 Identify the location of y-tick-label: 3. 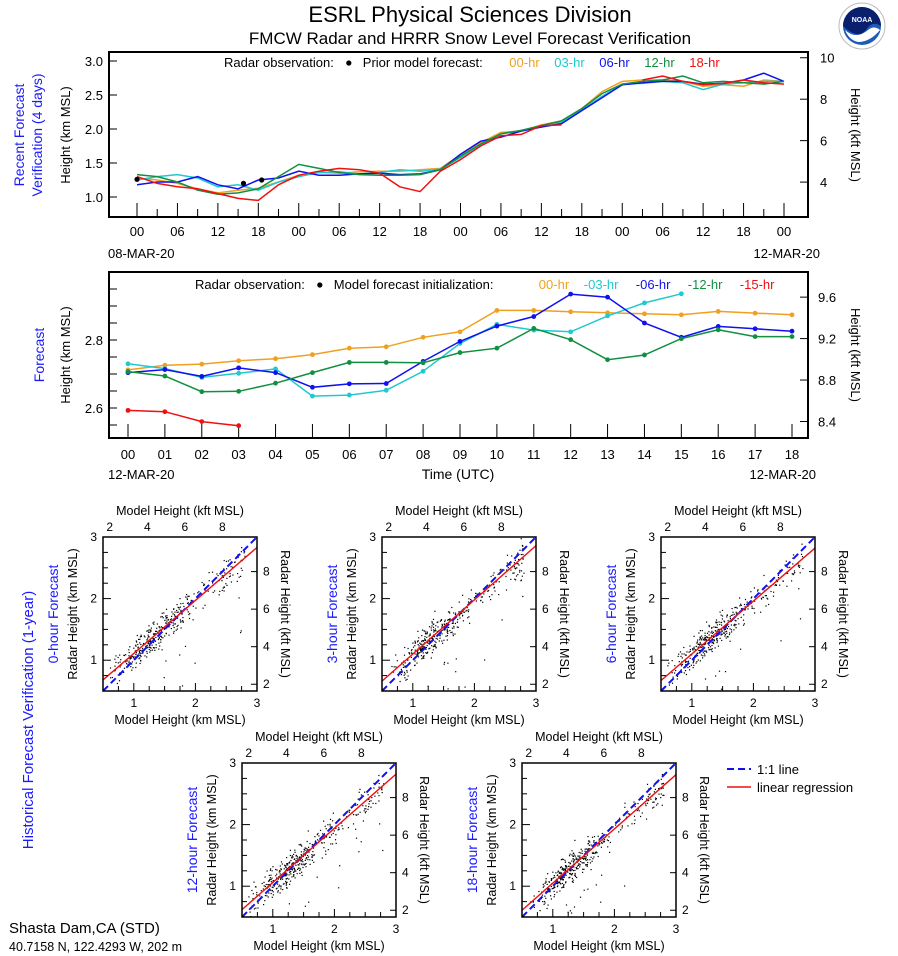
(651, 537).